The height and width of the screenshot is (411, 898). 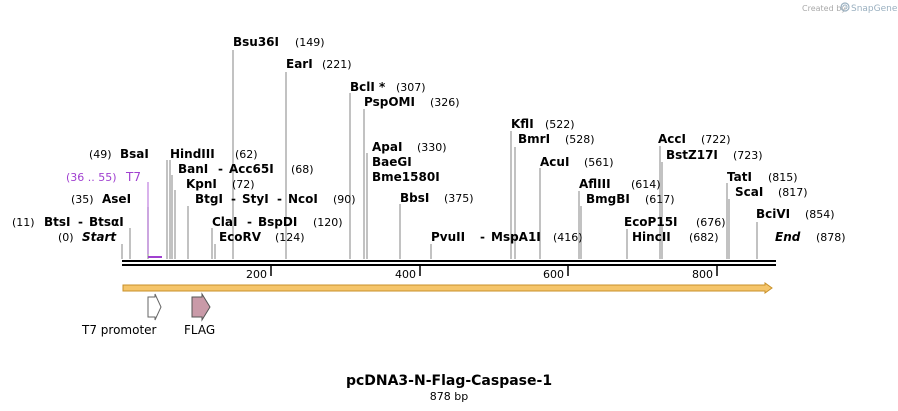 What do you see at coordinates (193, 169) in the screenshot?
I see `site-bani: BanI` at bounding box center [193, 169].